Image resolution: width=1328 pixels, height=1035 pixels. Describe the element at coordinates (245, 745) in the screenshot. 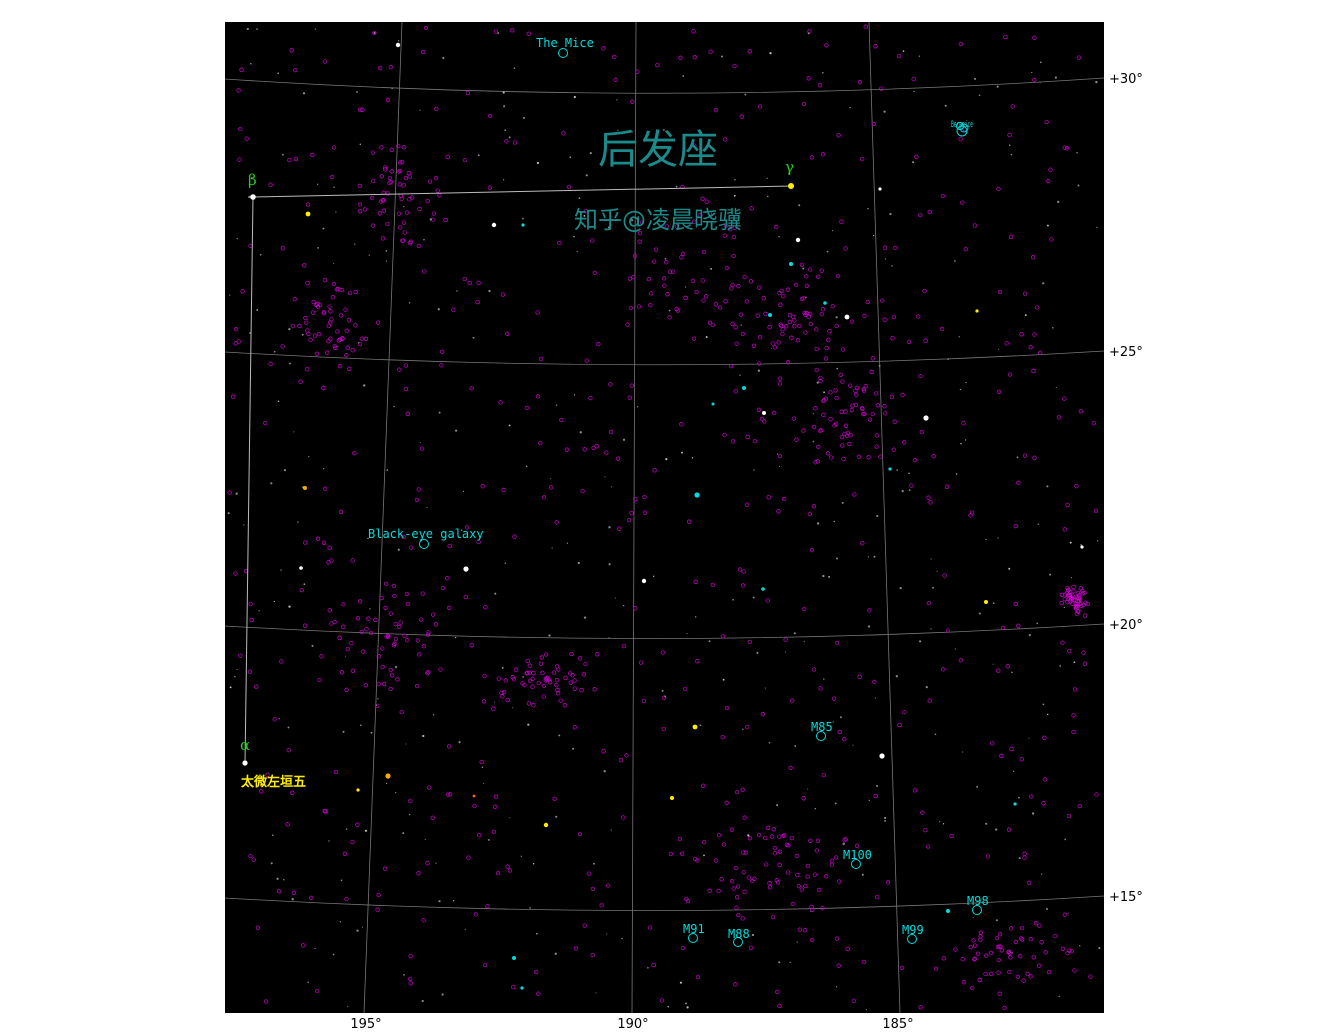

I see `star-label-alpha: α` at that location.